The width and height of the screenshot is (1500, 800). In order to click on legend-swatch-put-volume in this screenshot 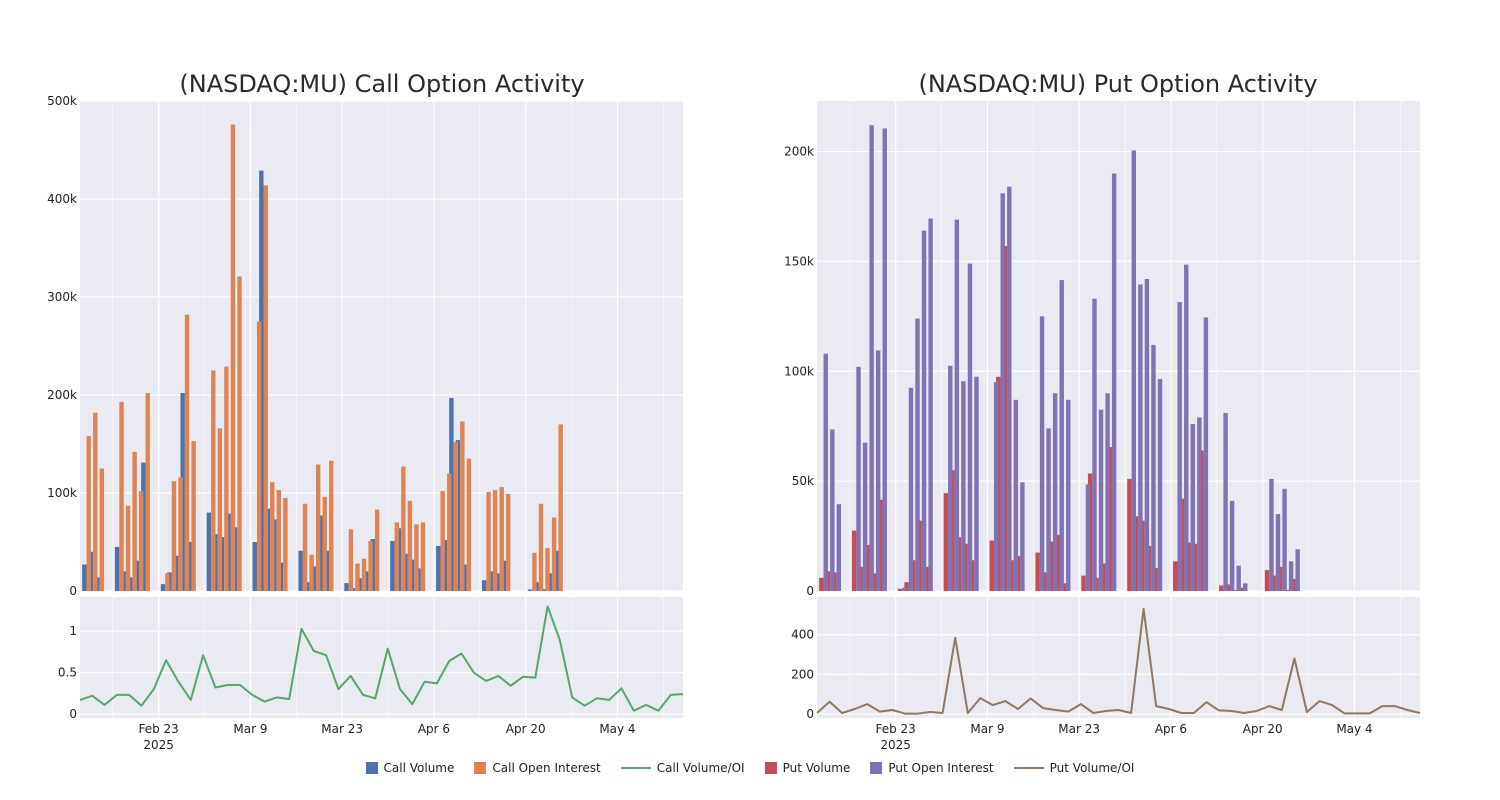, I will do `click(770, 768)`.